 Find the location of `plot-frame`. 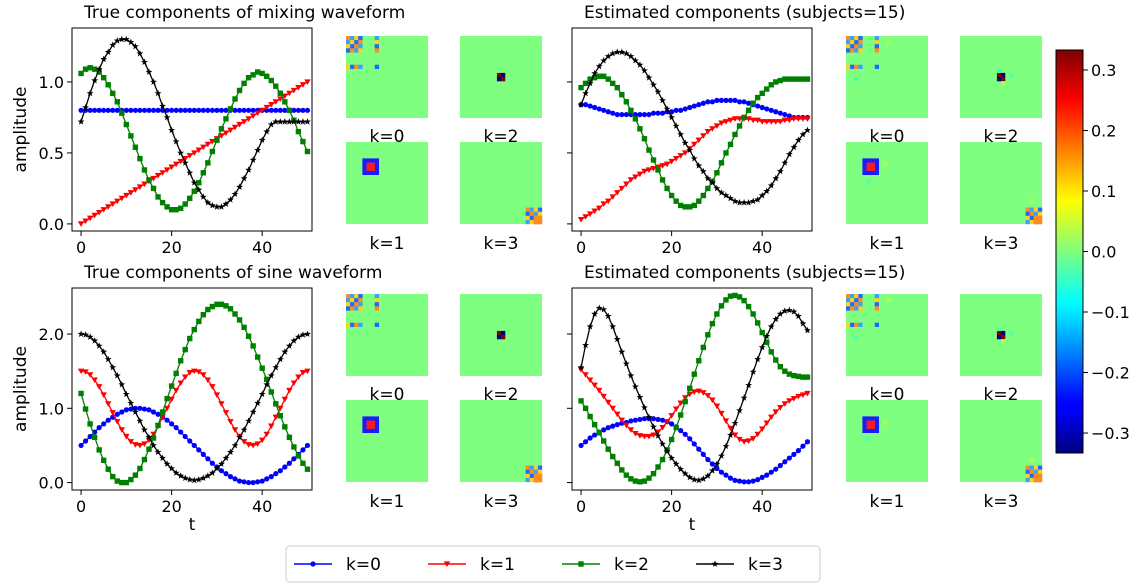

plot-frame is located at coordinates (192, 389).